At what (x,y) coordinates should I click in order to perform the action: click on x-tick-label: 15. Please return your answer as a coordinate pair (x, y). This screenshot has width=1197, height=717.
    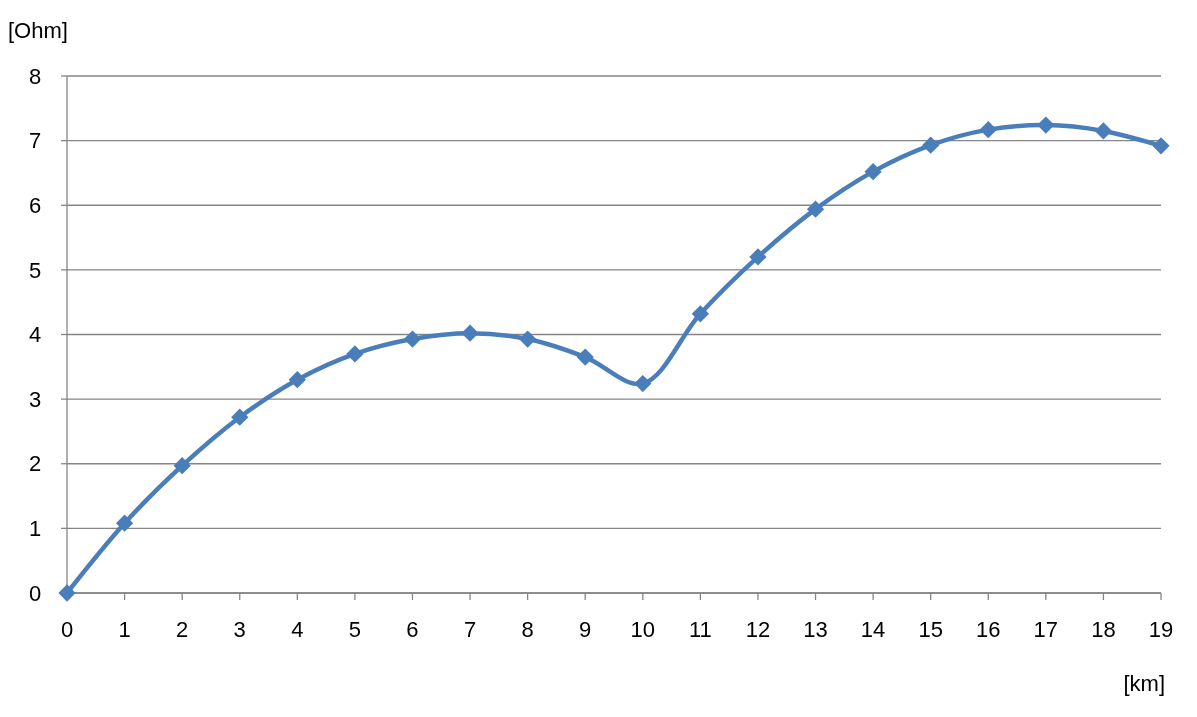
    Looking at the image, I should click on (930, 629).